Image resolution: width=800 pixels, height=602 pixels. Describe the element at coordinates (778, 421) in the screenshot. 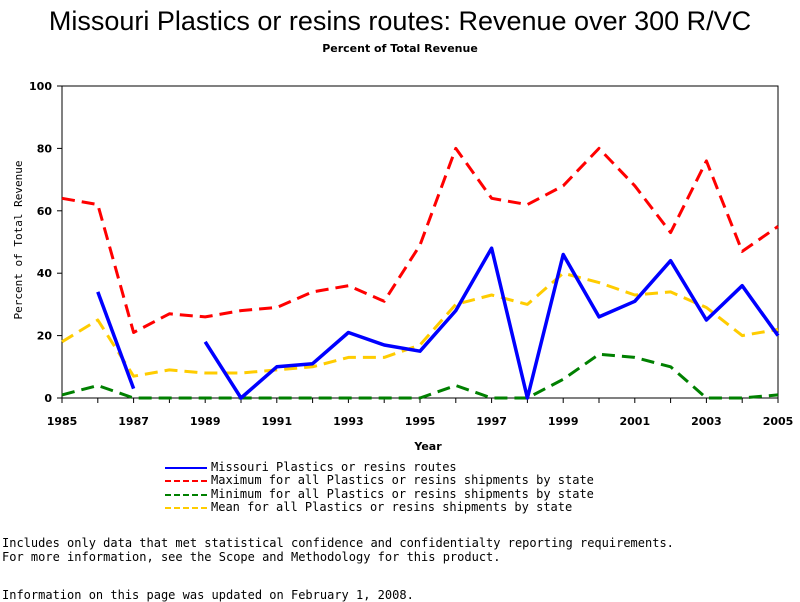

I see `x-tick-label: 2005` at that location.